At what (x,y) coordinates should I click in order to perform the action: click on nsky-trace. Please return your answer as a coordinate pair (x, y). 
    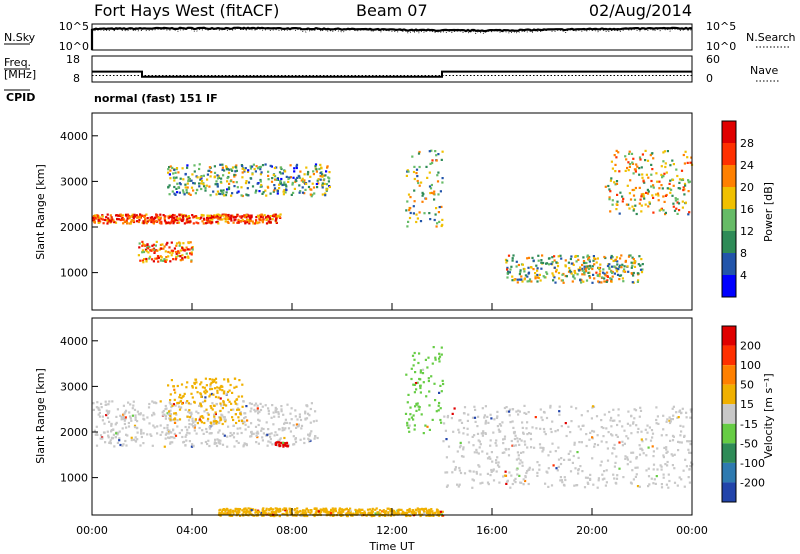
    Looking at the image, I should click on (391, 38).